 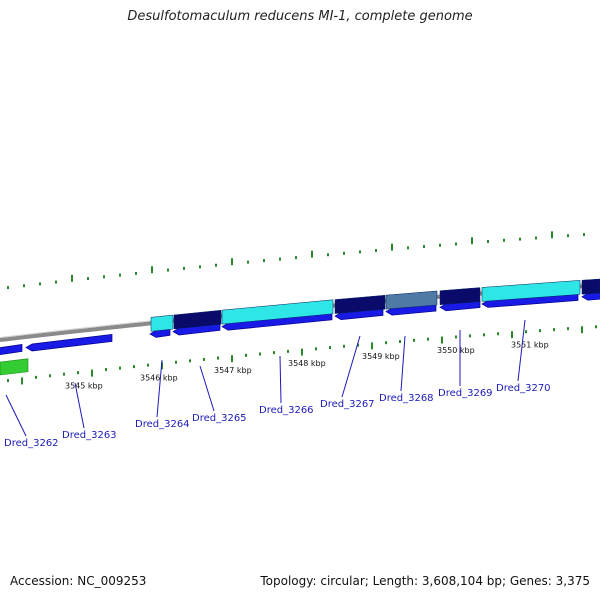 What do you see at coordinates (219, 418) in the screenshot?
I see `gene-name-label: Dred_3265` at bounding box center [219, 418].